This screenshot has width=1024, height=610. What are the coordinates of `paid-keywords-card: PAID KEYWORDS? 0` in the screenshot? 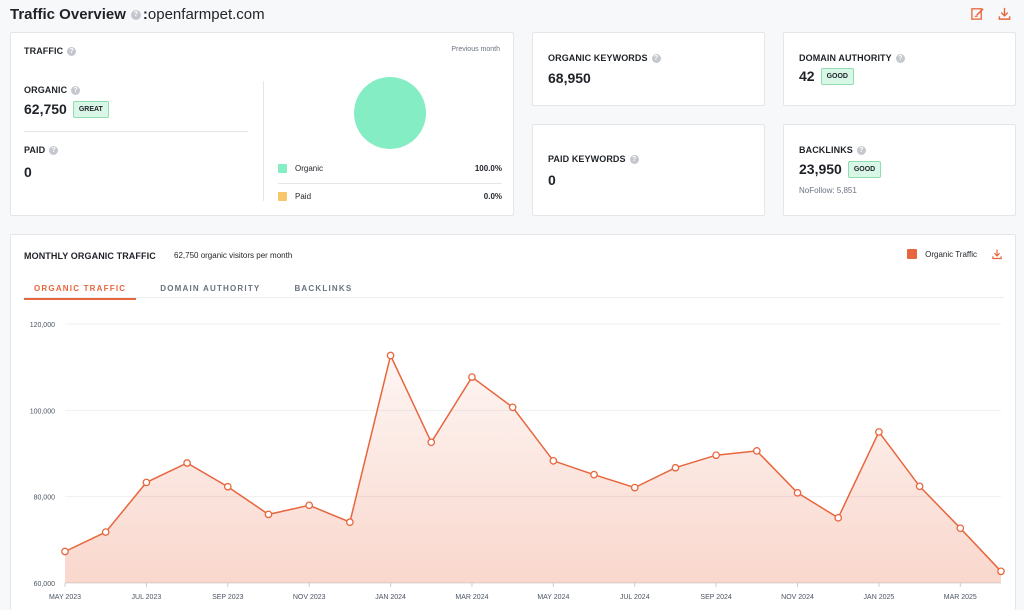 It's located at (648, 170).